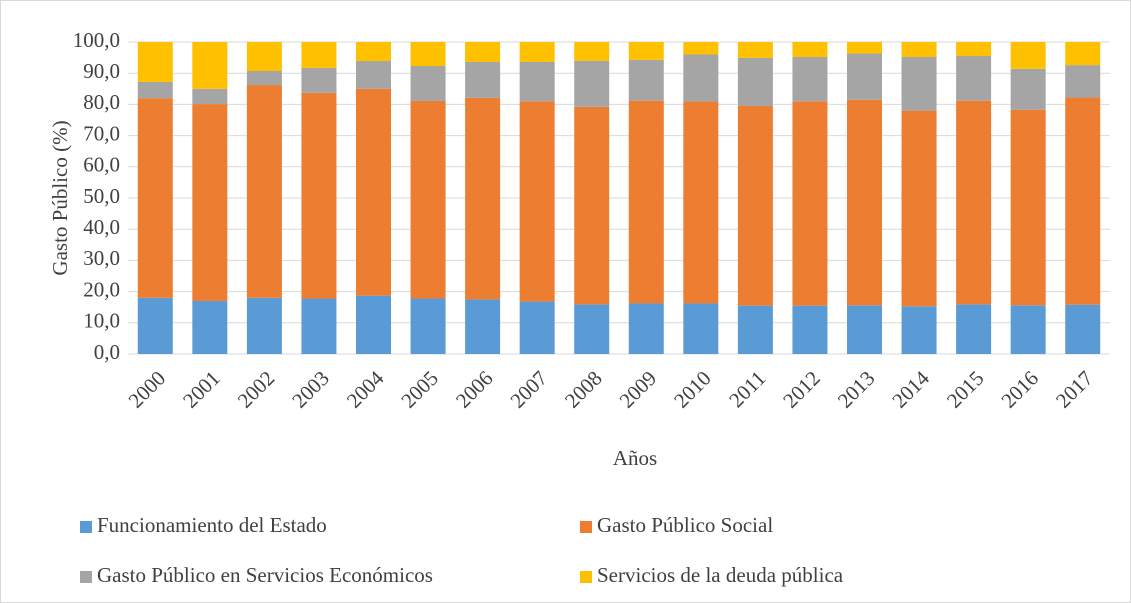 Image resolution: width=1131 pixels, height=603 pixels. I want to click on y-tick-label: 30,0, so click(101, 258).